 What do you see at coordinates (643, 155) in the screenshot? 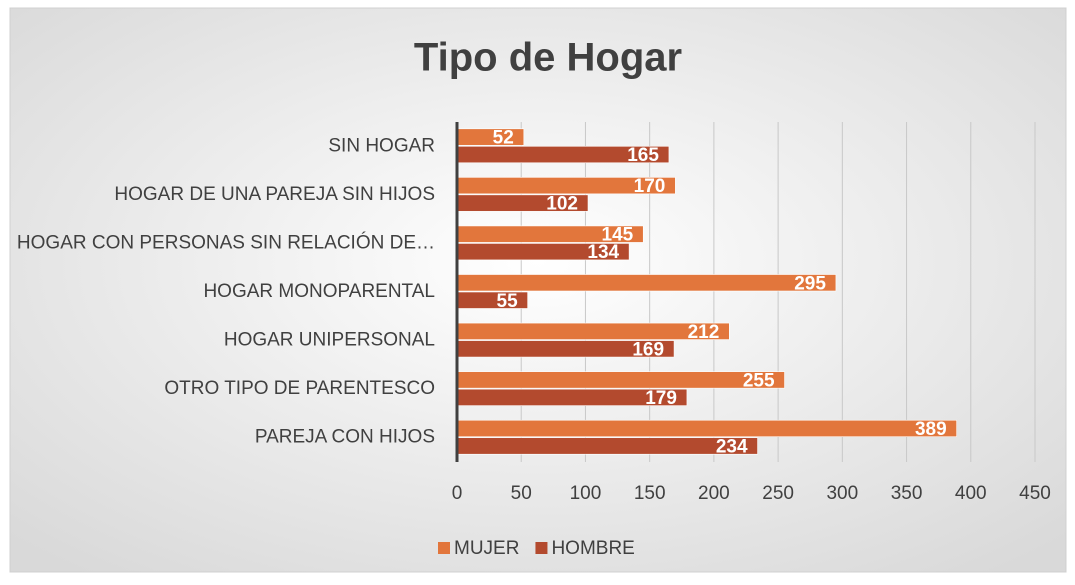
I see `data-label: 165` at bounding box center [643, 155].